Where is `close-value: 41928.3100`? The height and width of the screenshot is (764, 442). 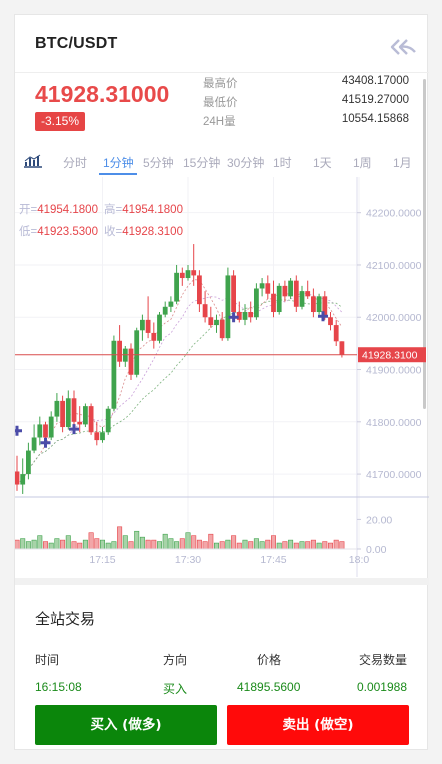
close-value: 41928.3100 is located at coordinates (152, 232).